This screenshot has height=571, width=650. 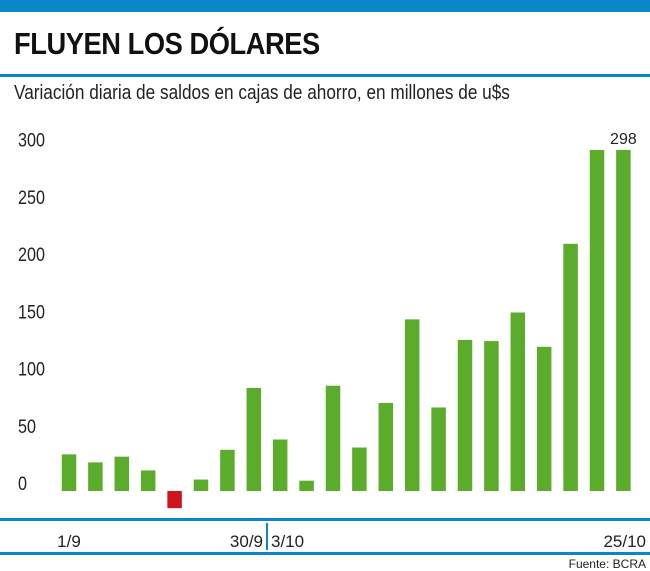 I want to click on source-note: Fuente: BCRA, so click(x=607, y=564).